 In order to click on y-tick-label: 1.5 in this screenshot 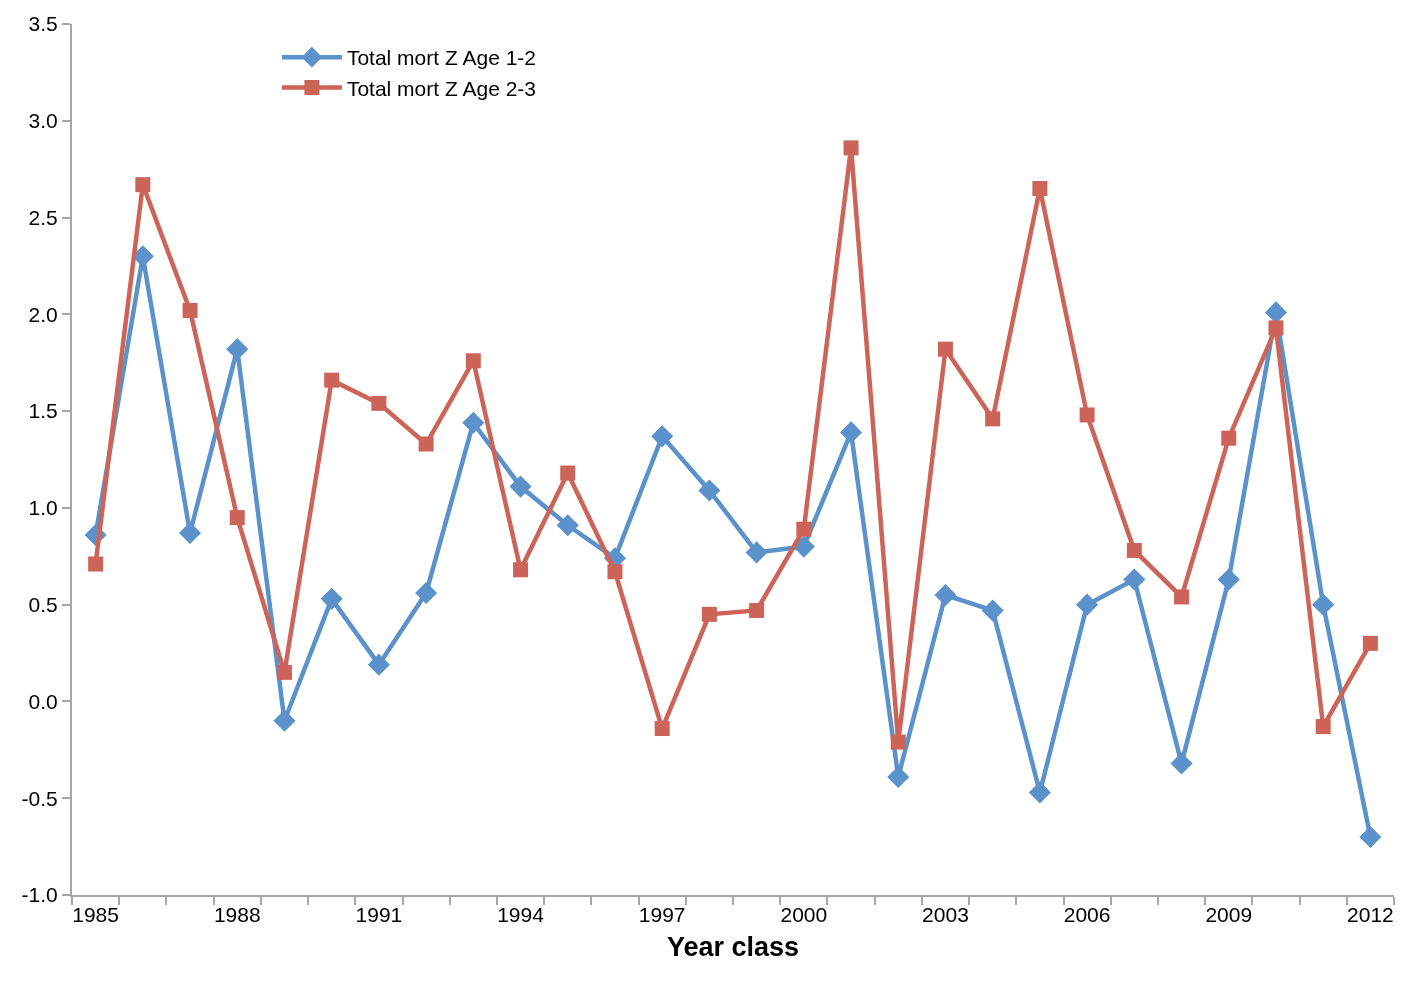, I will do `click(43, 411)`.